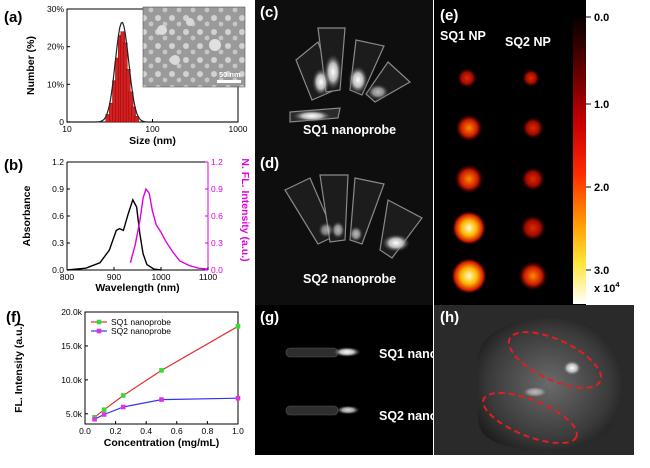  What do you see at coordinates (449, 317) in the screenshot?
I see `panel-h-label: (h)` at bounding box center [449, 317].